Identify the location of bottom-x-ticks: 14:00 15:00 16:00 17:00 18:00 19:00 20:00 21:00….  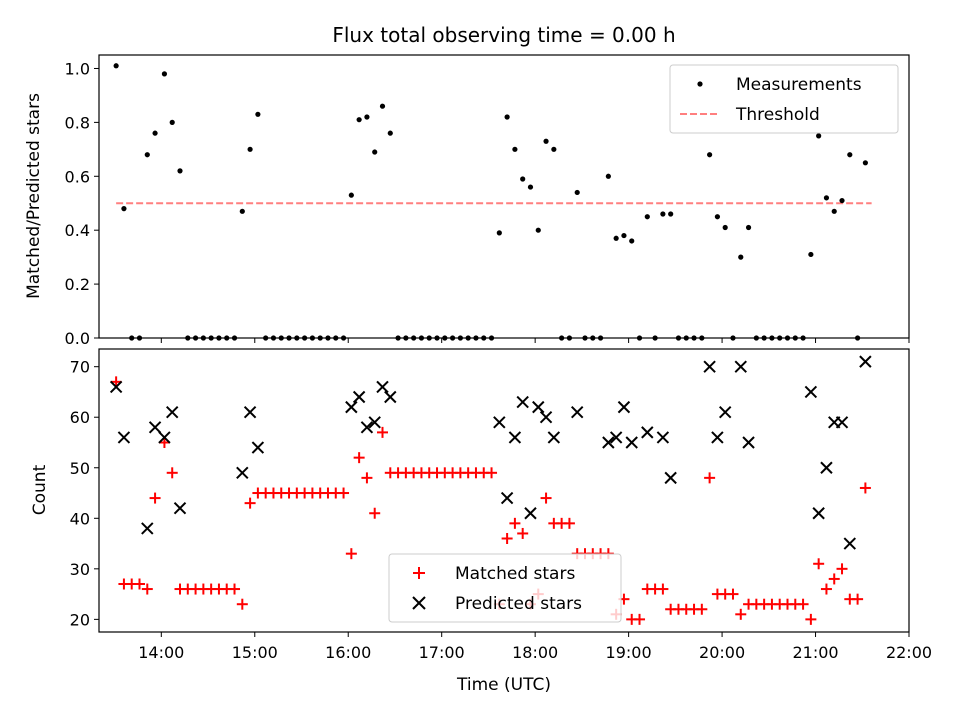
(535, 647).